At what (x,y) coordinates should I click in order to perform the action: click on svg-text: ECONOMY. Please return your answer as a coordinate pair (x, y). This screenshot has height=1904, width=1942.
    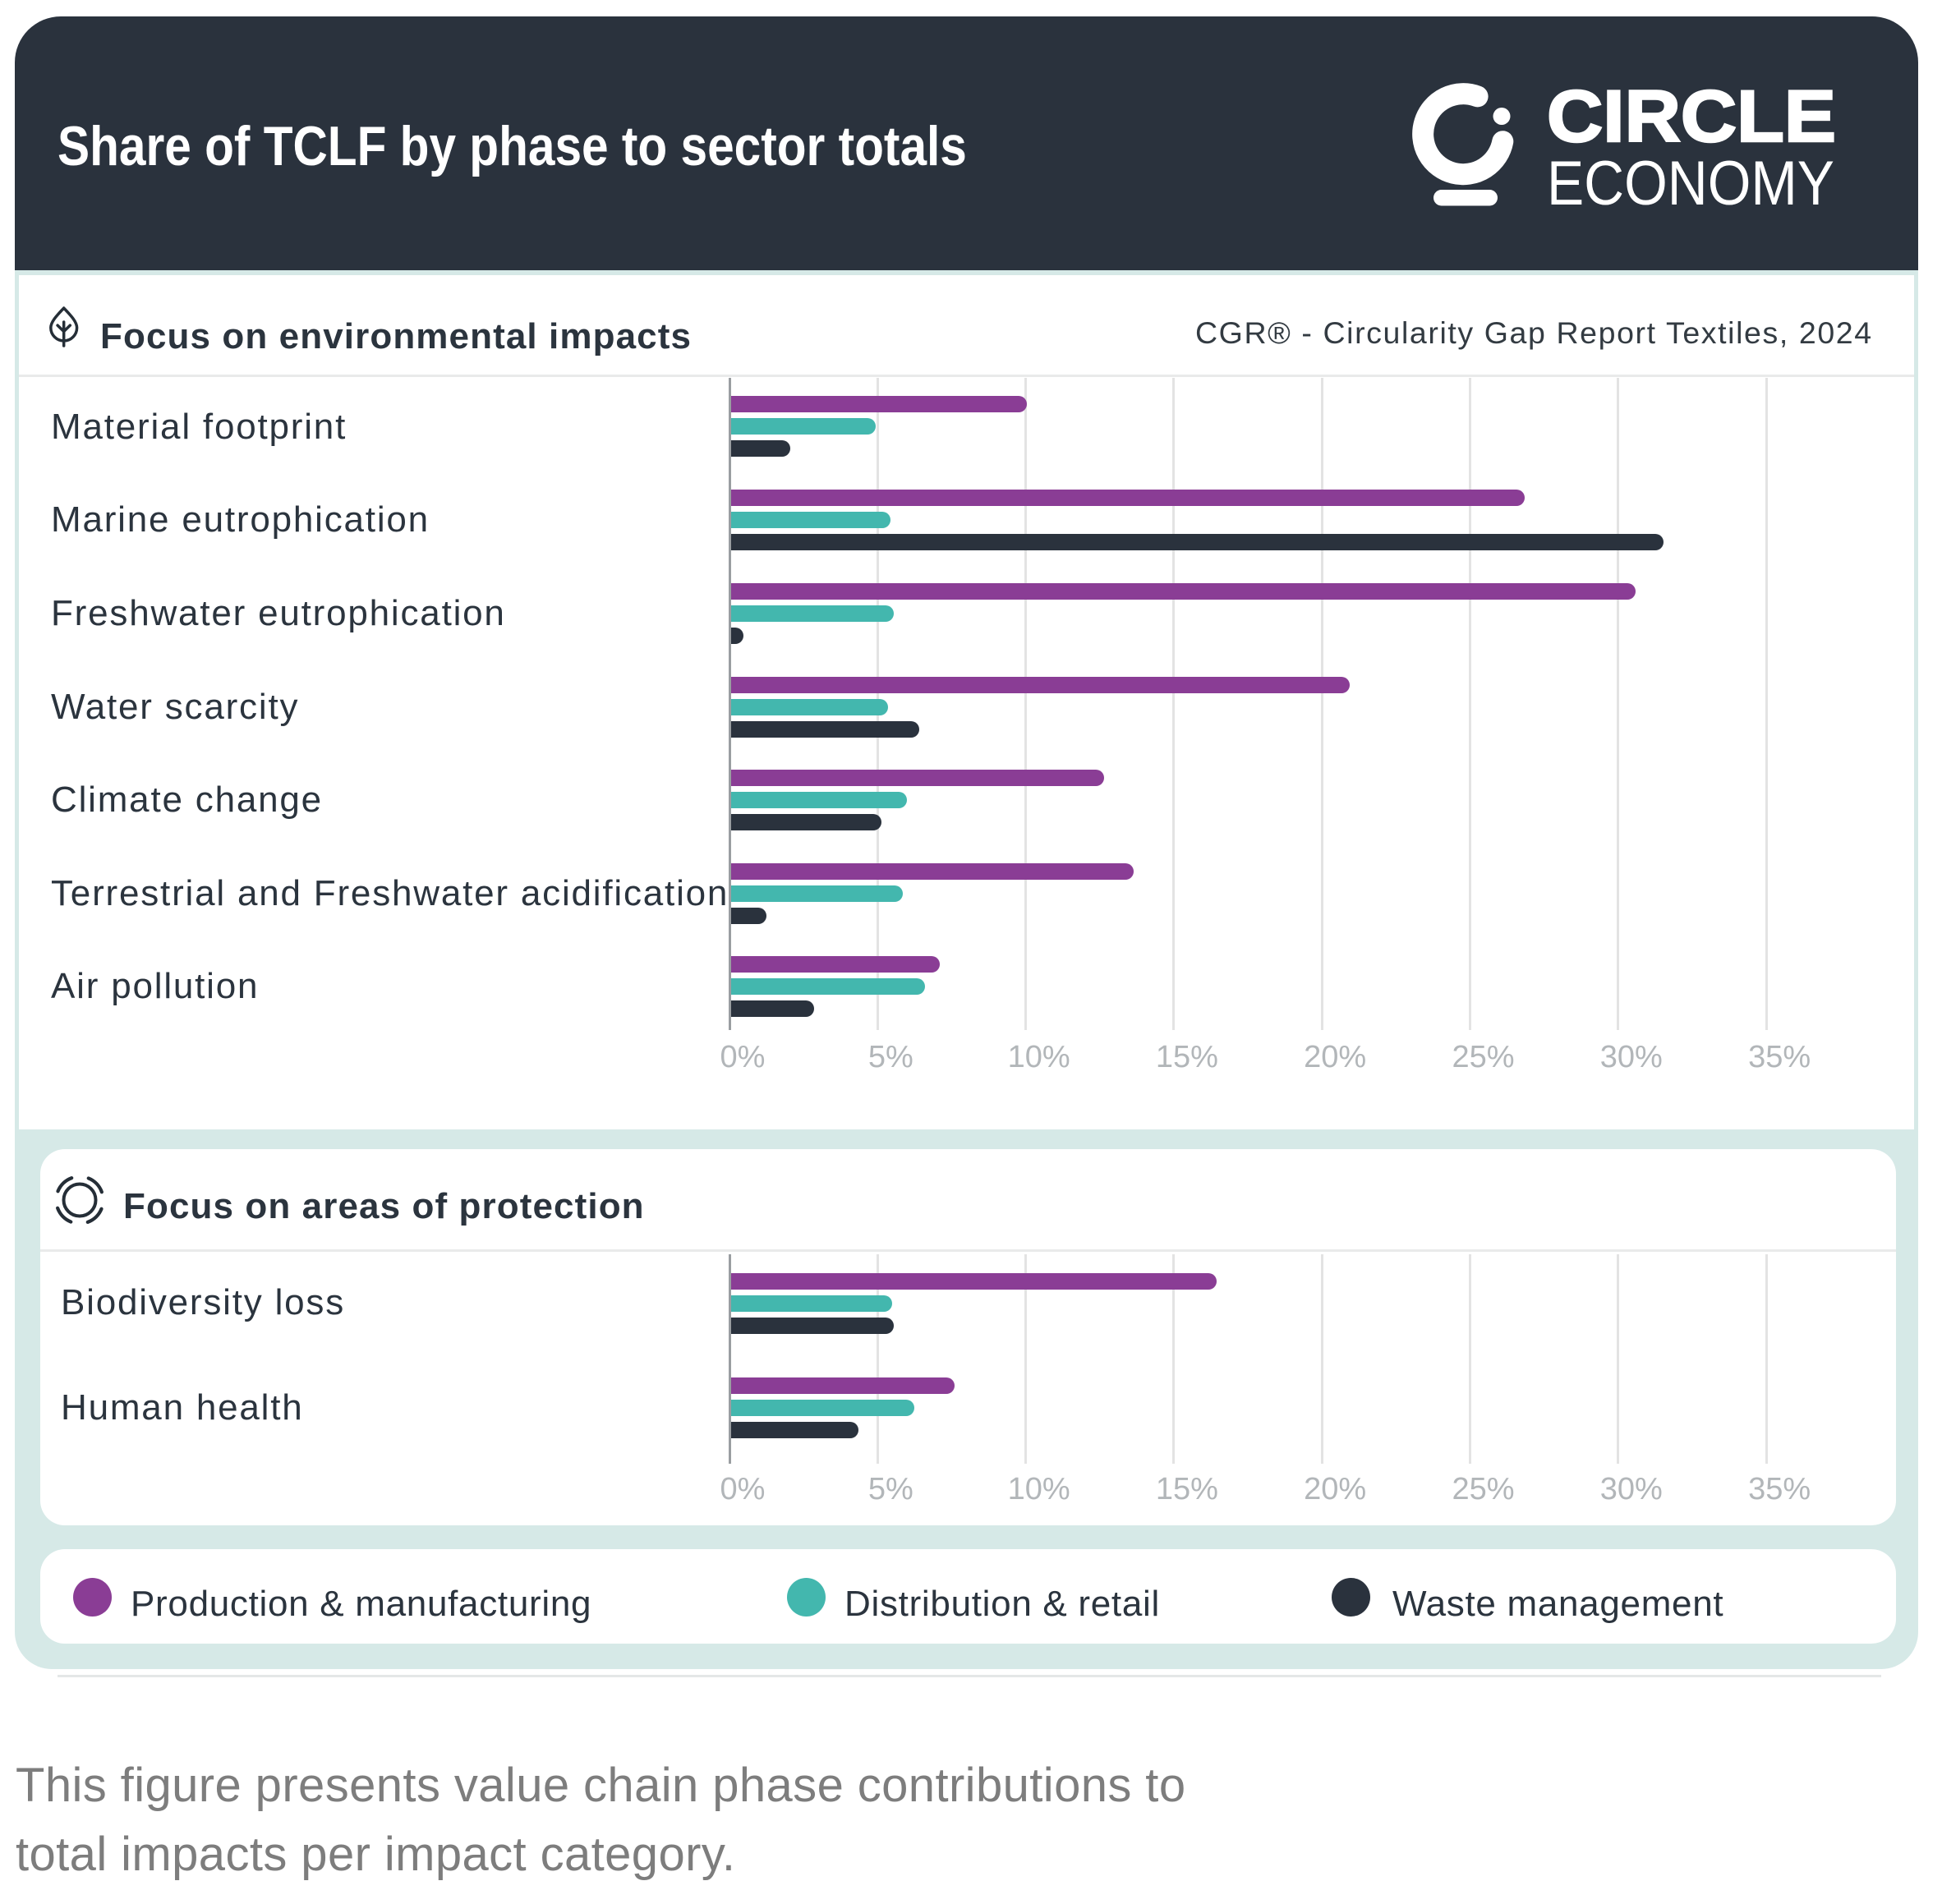
    Looking at the image, I should click on (1690, 183).